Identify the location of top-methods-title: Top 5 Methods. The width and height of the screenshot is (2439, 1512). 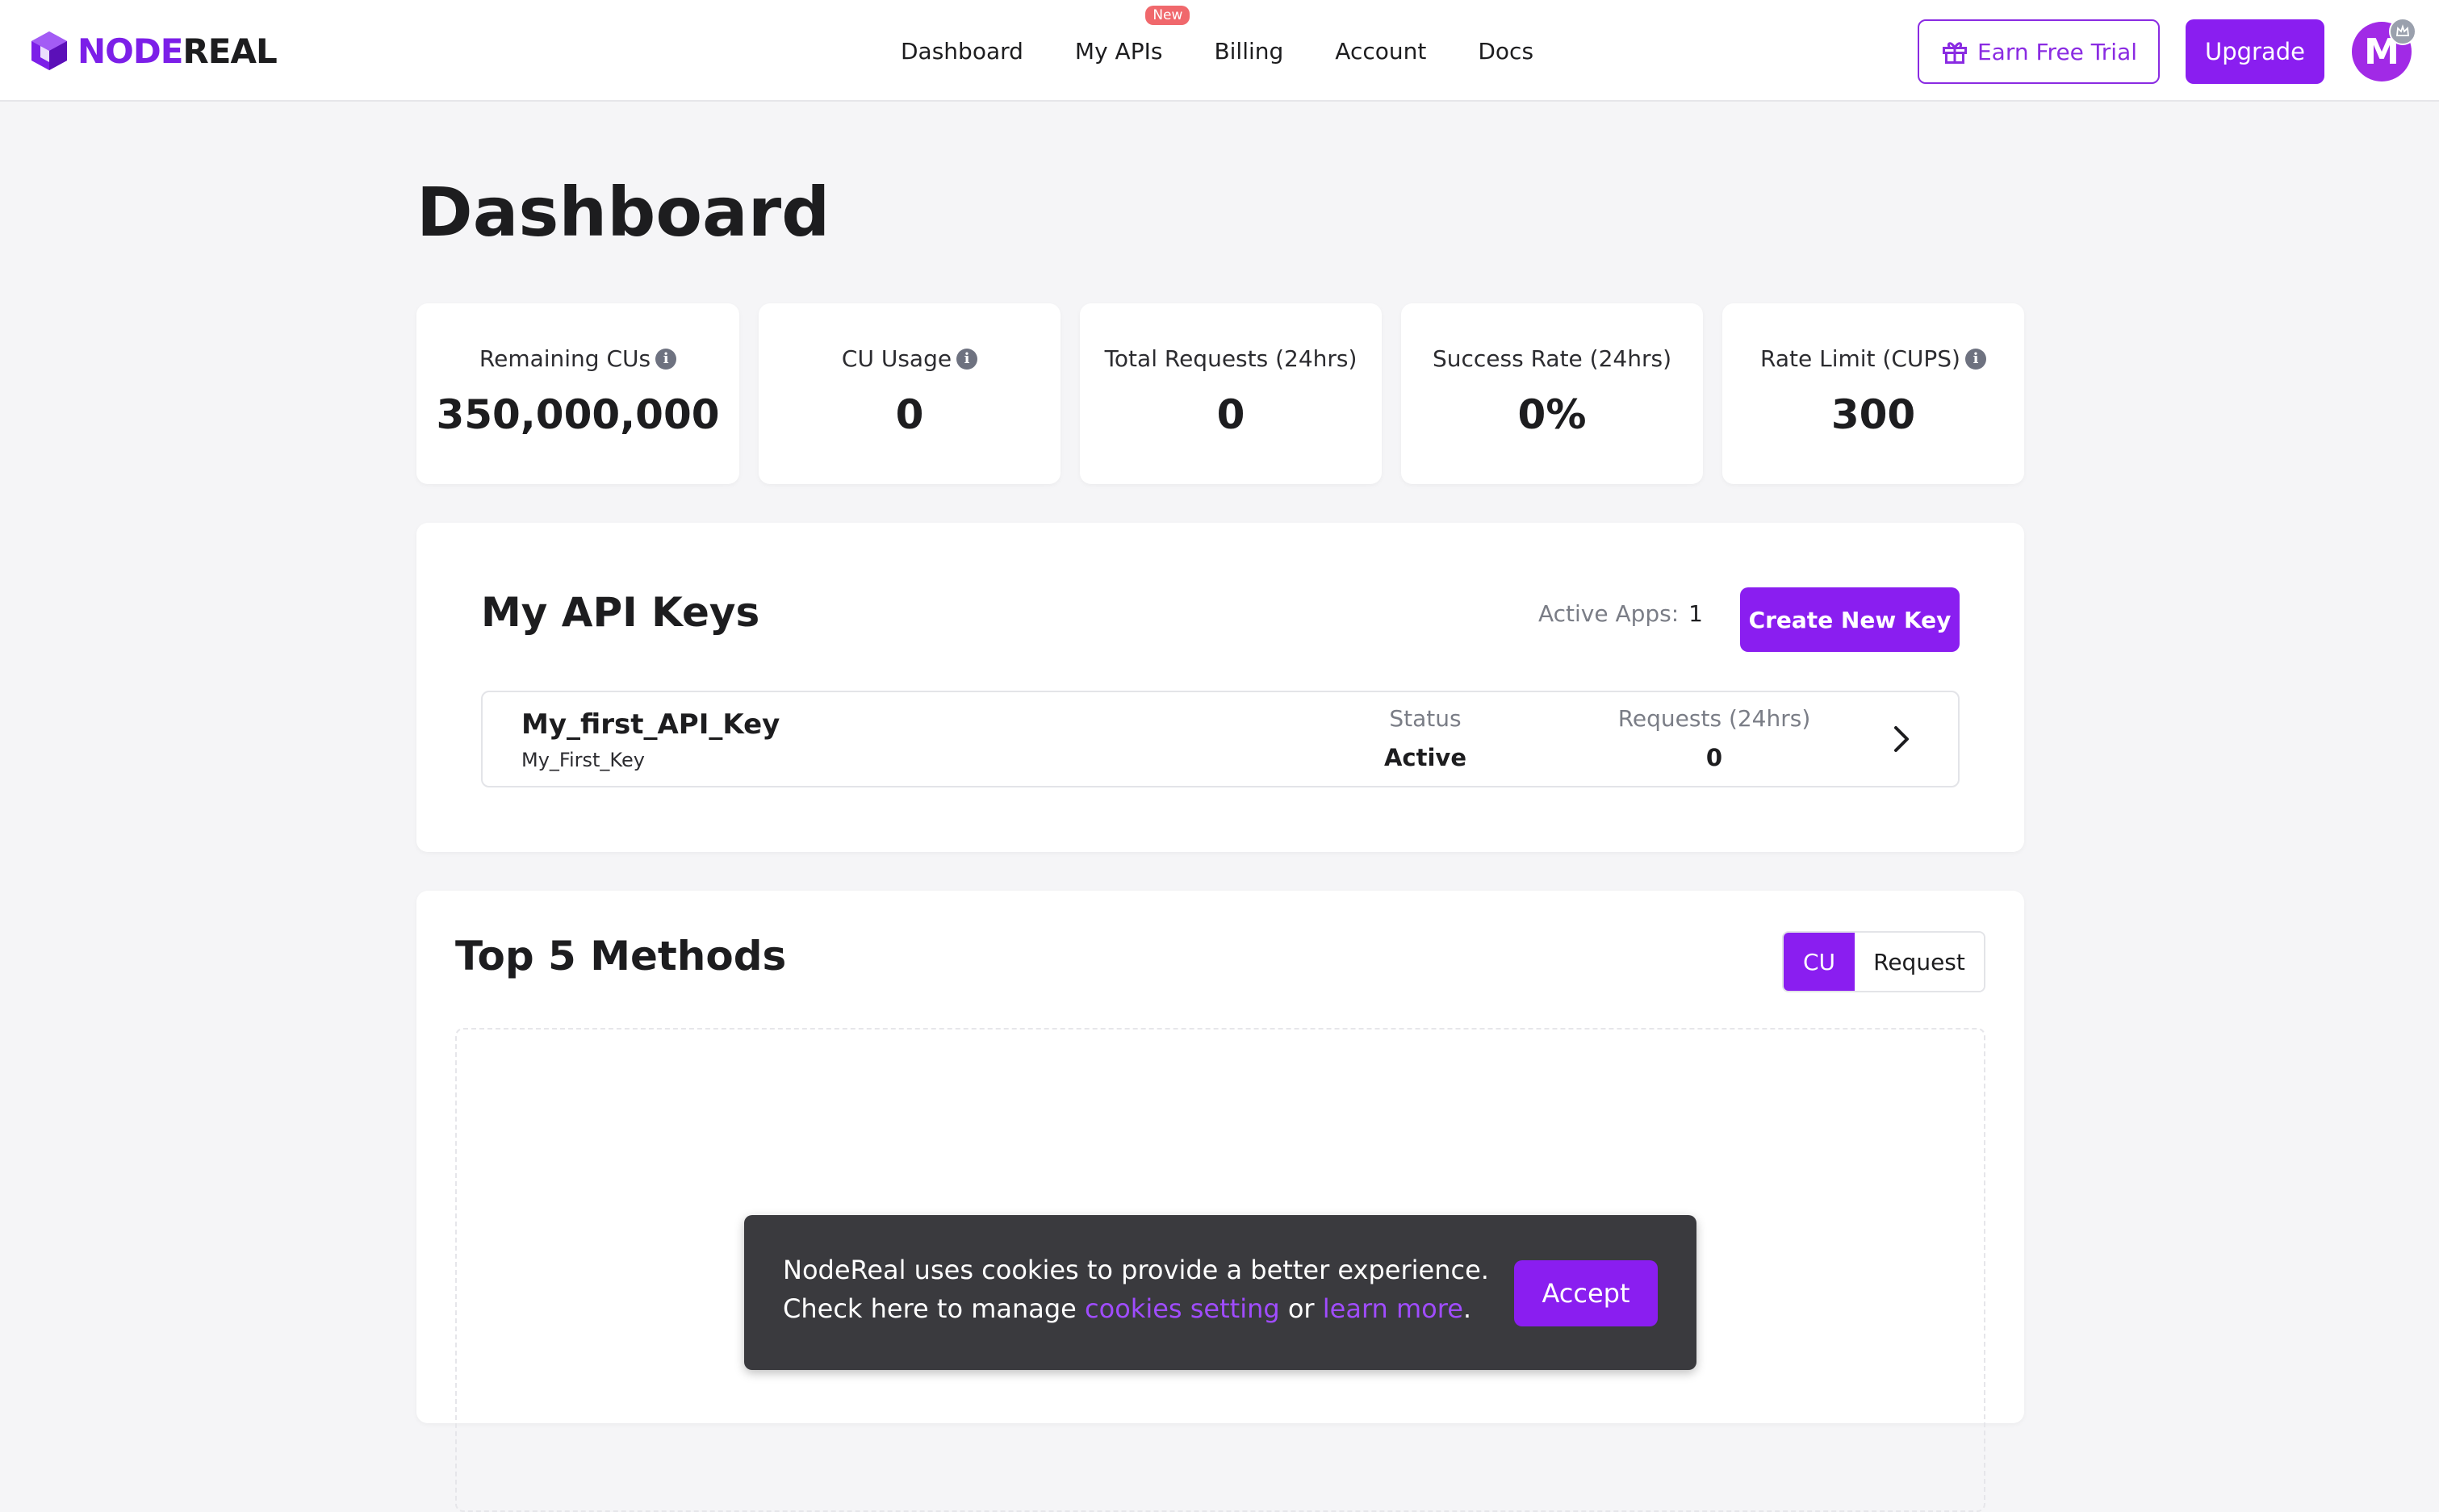
(621, 956).